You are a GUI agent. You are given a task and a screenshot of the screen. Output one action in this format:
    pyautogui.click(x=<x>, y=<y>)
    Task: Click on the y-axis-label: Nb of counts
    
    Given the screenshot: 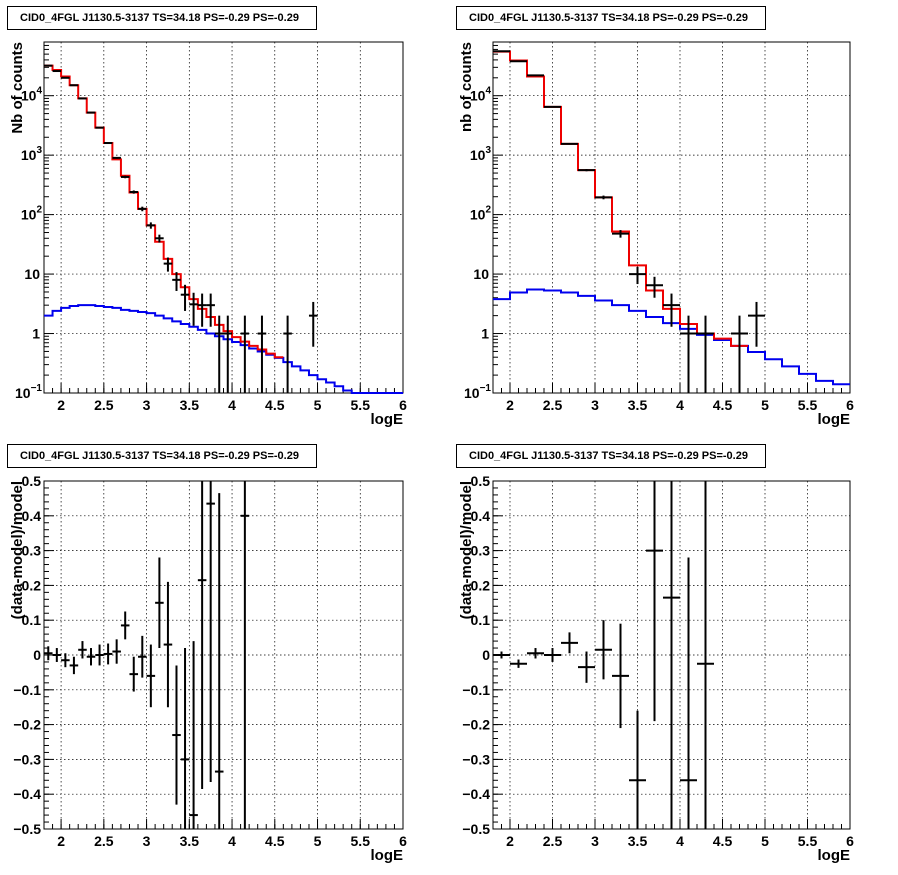 What is the action you would take?
    pyautogui.click(x=17, y=88)
    